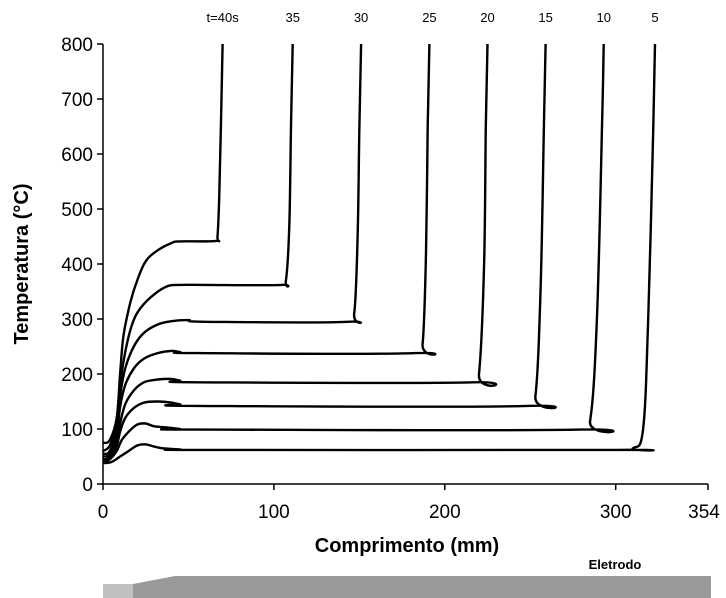 This screenshot has height=598, width=726. I want to click on series-label: 10, so click(604, 17).